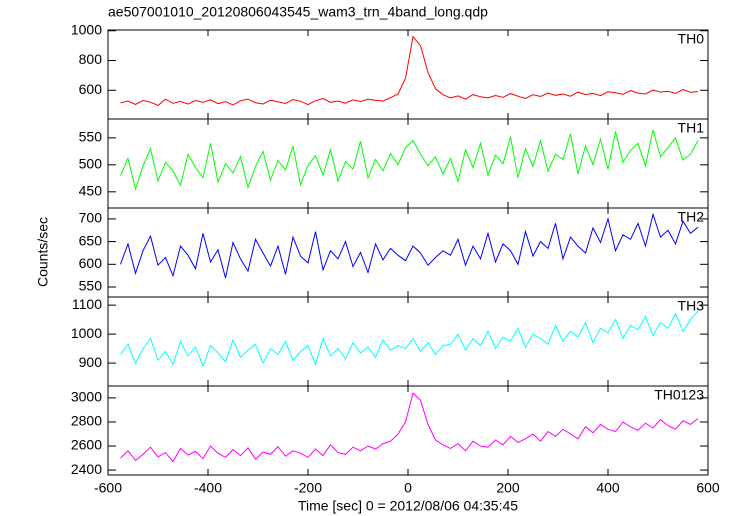 This screenshot has width=734, height=516. I want to click on y-tick-label: 900, so click(91, 362).